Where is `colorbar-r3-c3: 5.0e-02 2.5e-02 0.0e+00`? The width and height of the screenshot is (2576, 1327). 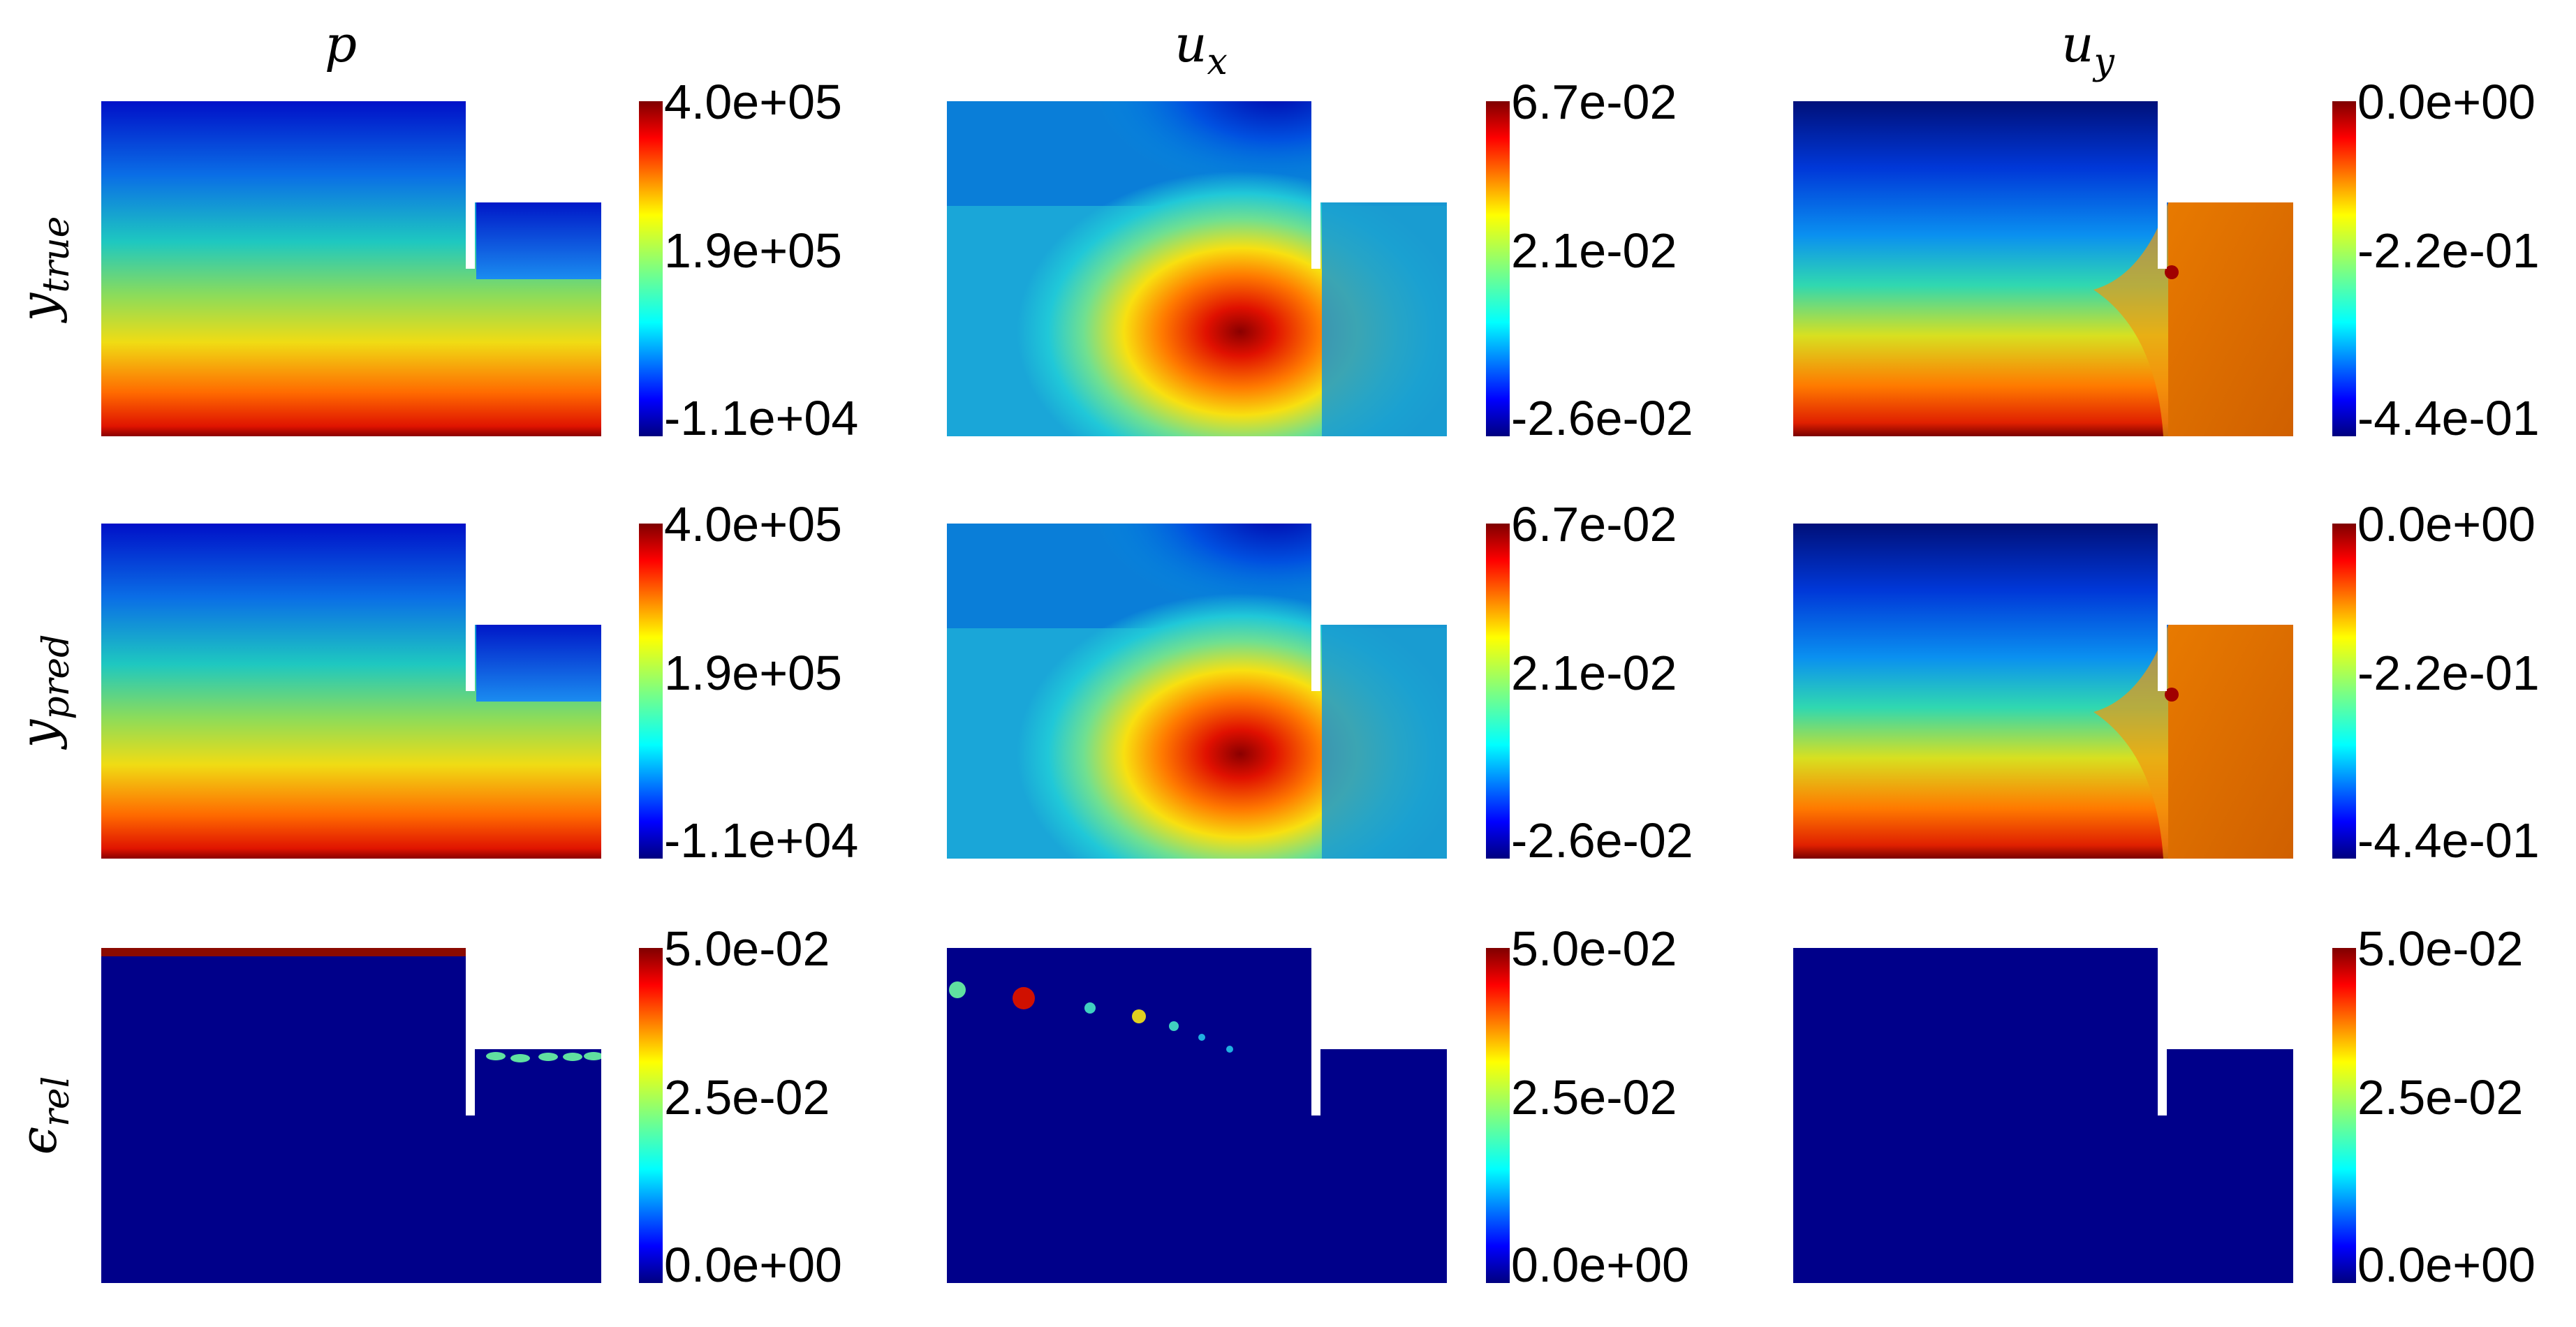 colorbar-r3-c3: 5.0e-02 2.5e-02 0.0e+00 is located at coordinates (2433, 1106).